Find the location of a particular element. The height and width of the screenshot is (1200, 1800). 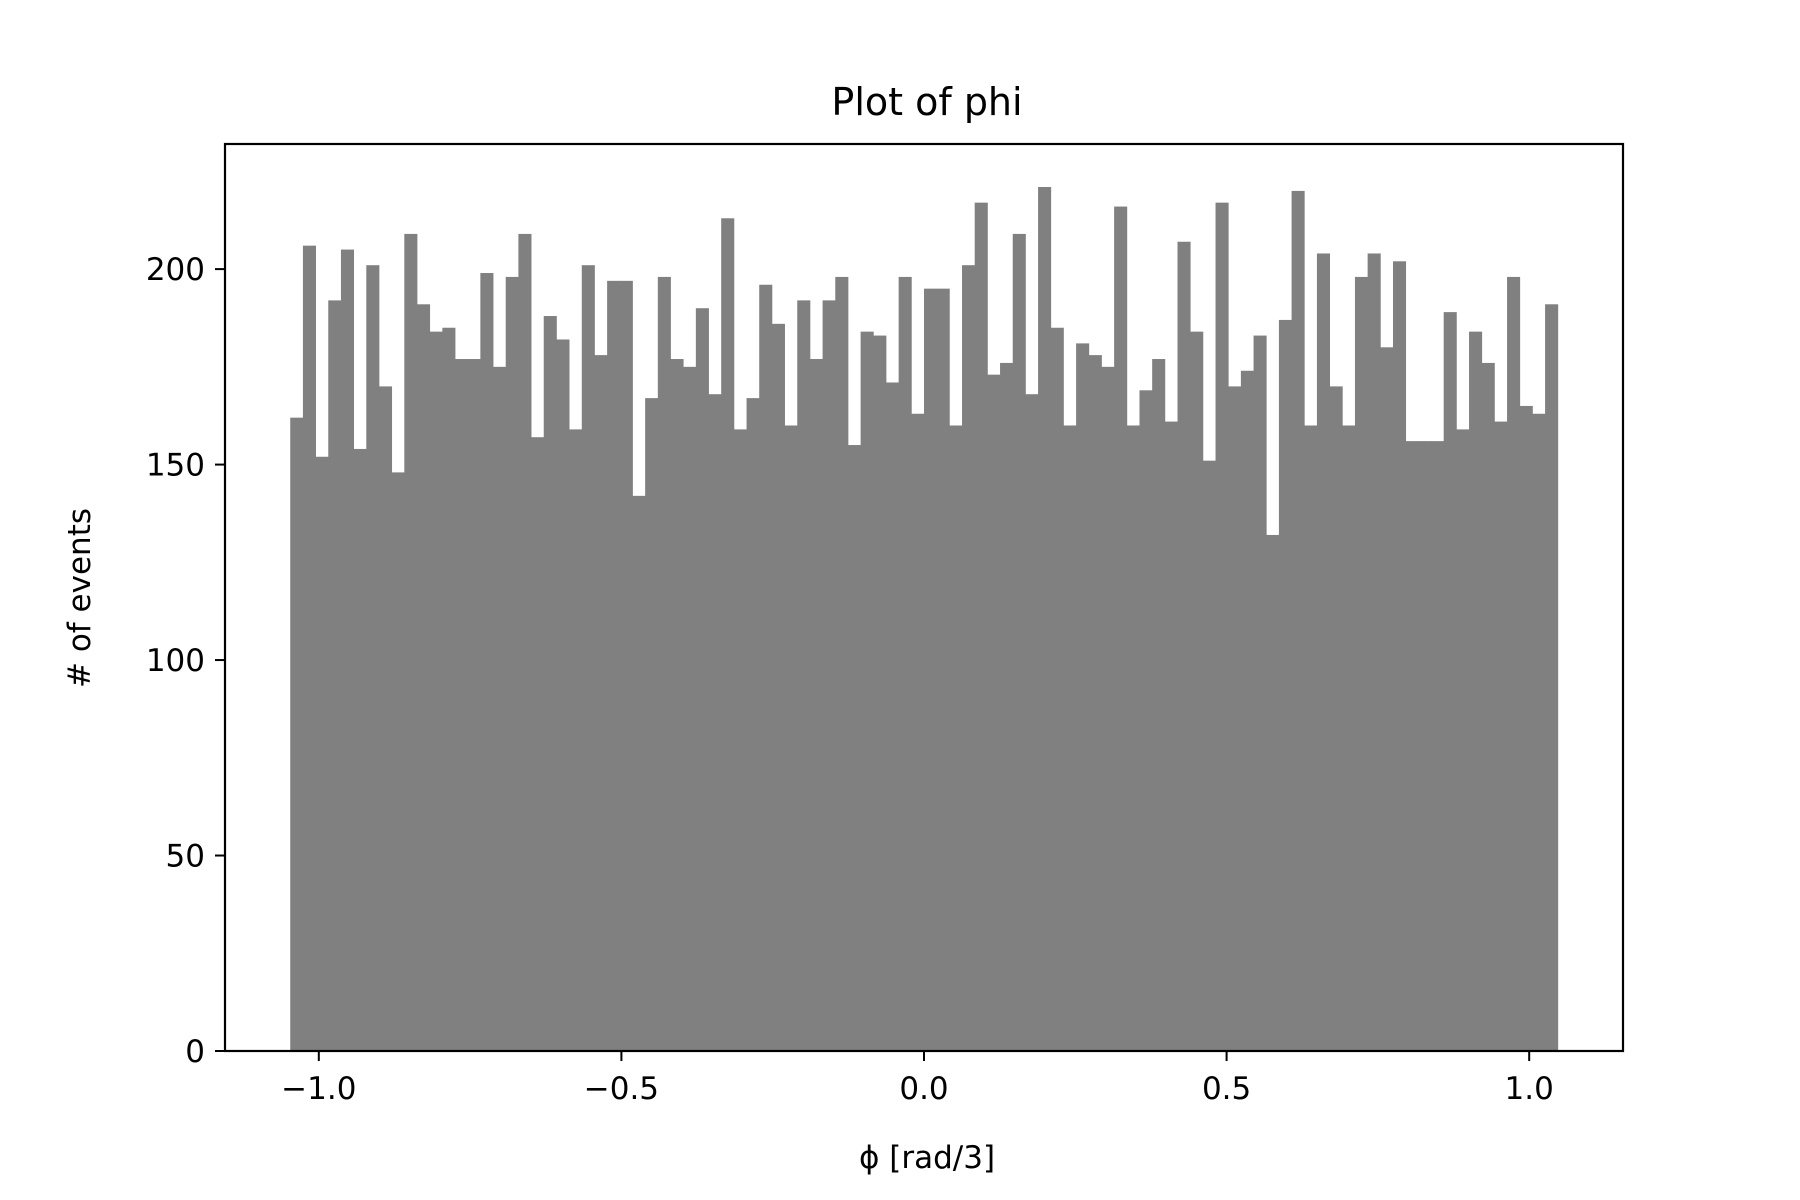

chart-title: Plot of phi is located at coordinates (926, 102).